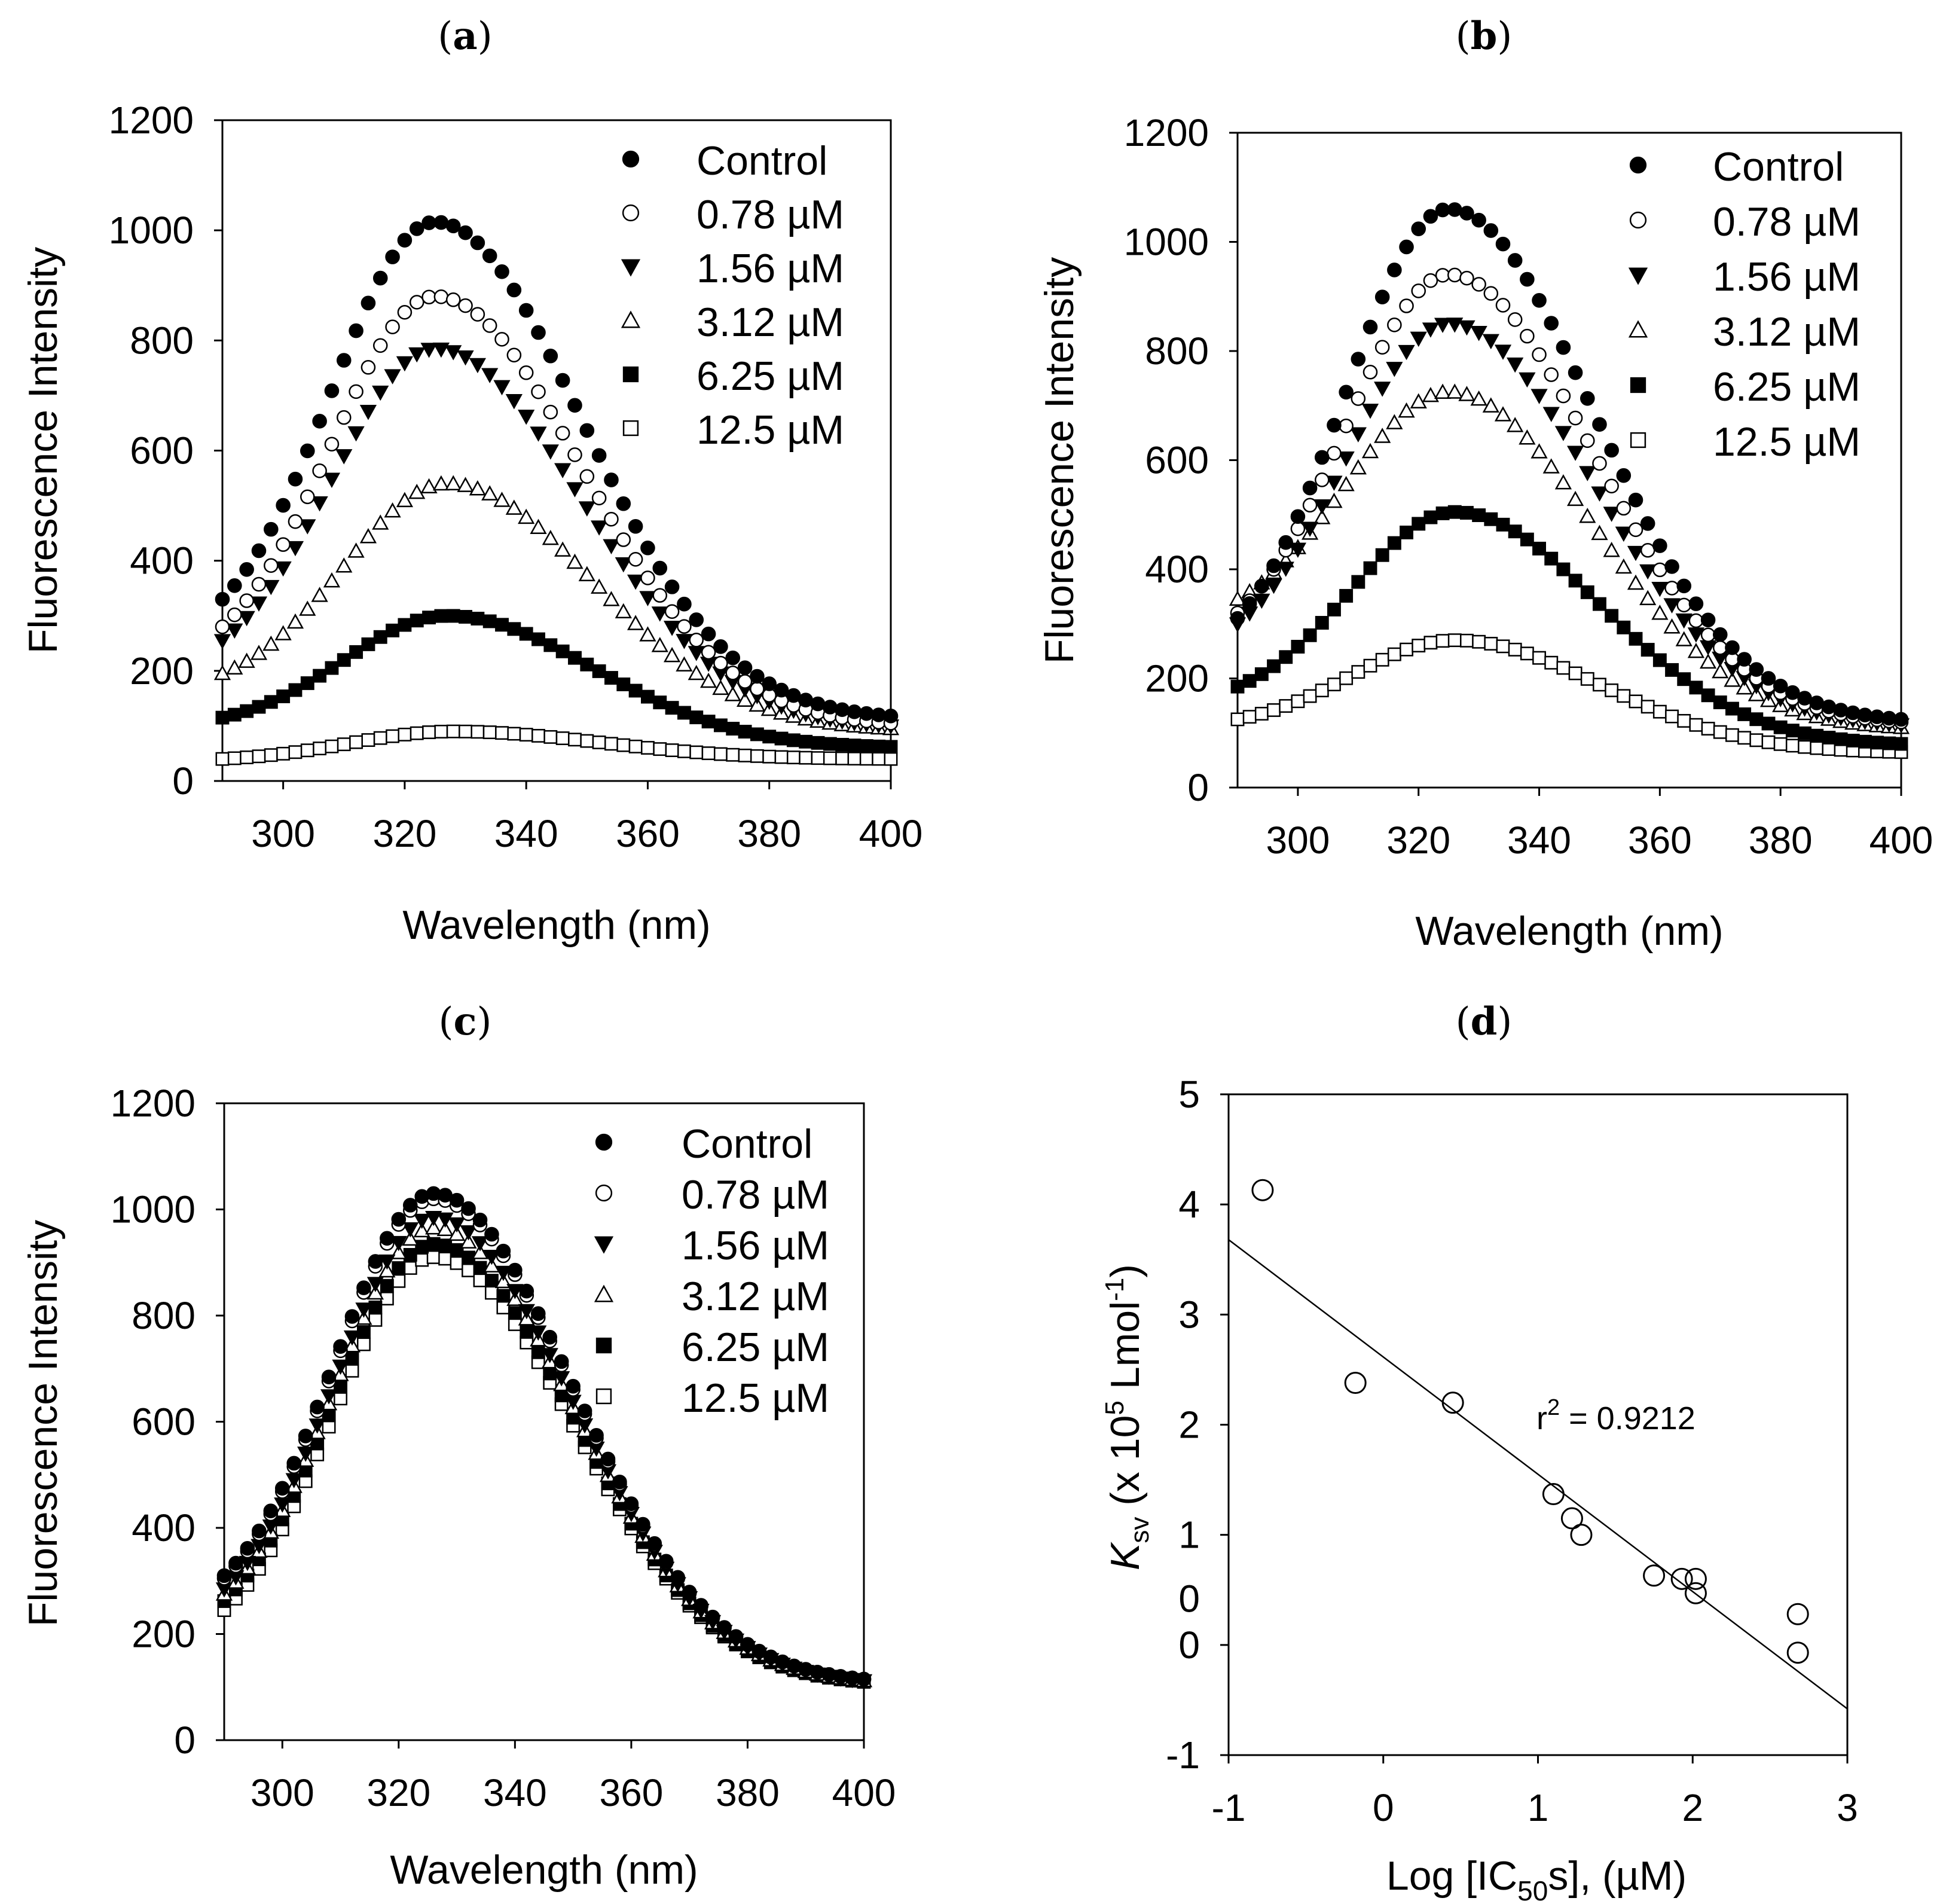 Image resolution: width=1946 pixels, height=1904 pixels. Describe the element at coordinates (164, 1422) in the screenshot. I see `y-tick-label: 600` at that location.